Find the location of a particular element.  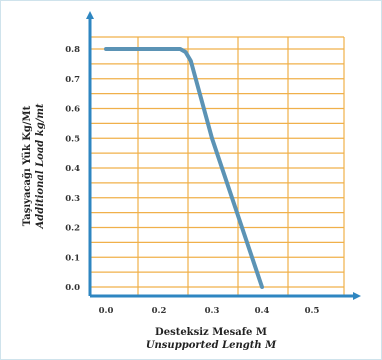

y-axis-title-en: Additional Load kg/mt is located at coordinates (40, 166).